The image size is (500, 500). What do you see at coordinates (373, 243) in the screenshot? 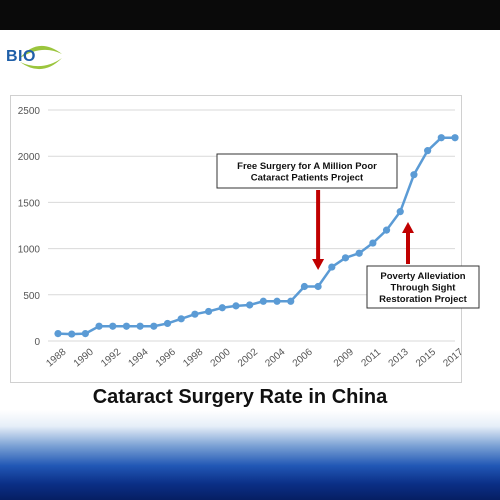
I see `data-point-2011` at bounding box center [373, 243].